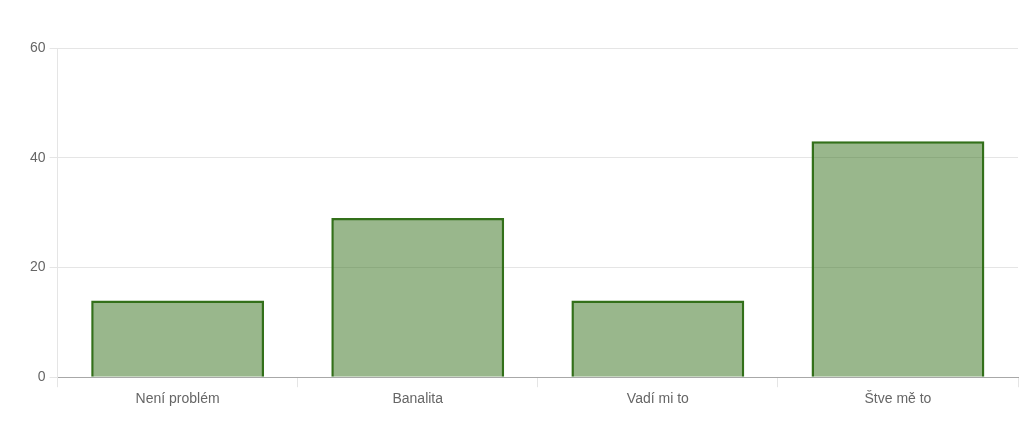  What do you see at coordinates (37, 46) in the screenshot?
I see `y-tick-label: 60` at bounding box center [37, 46].